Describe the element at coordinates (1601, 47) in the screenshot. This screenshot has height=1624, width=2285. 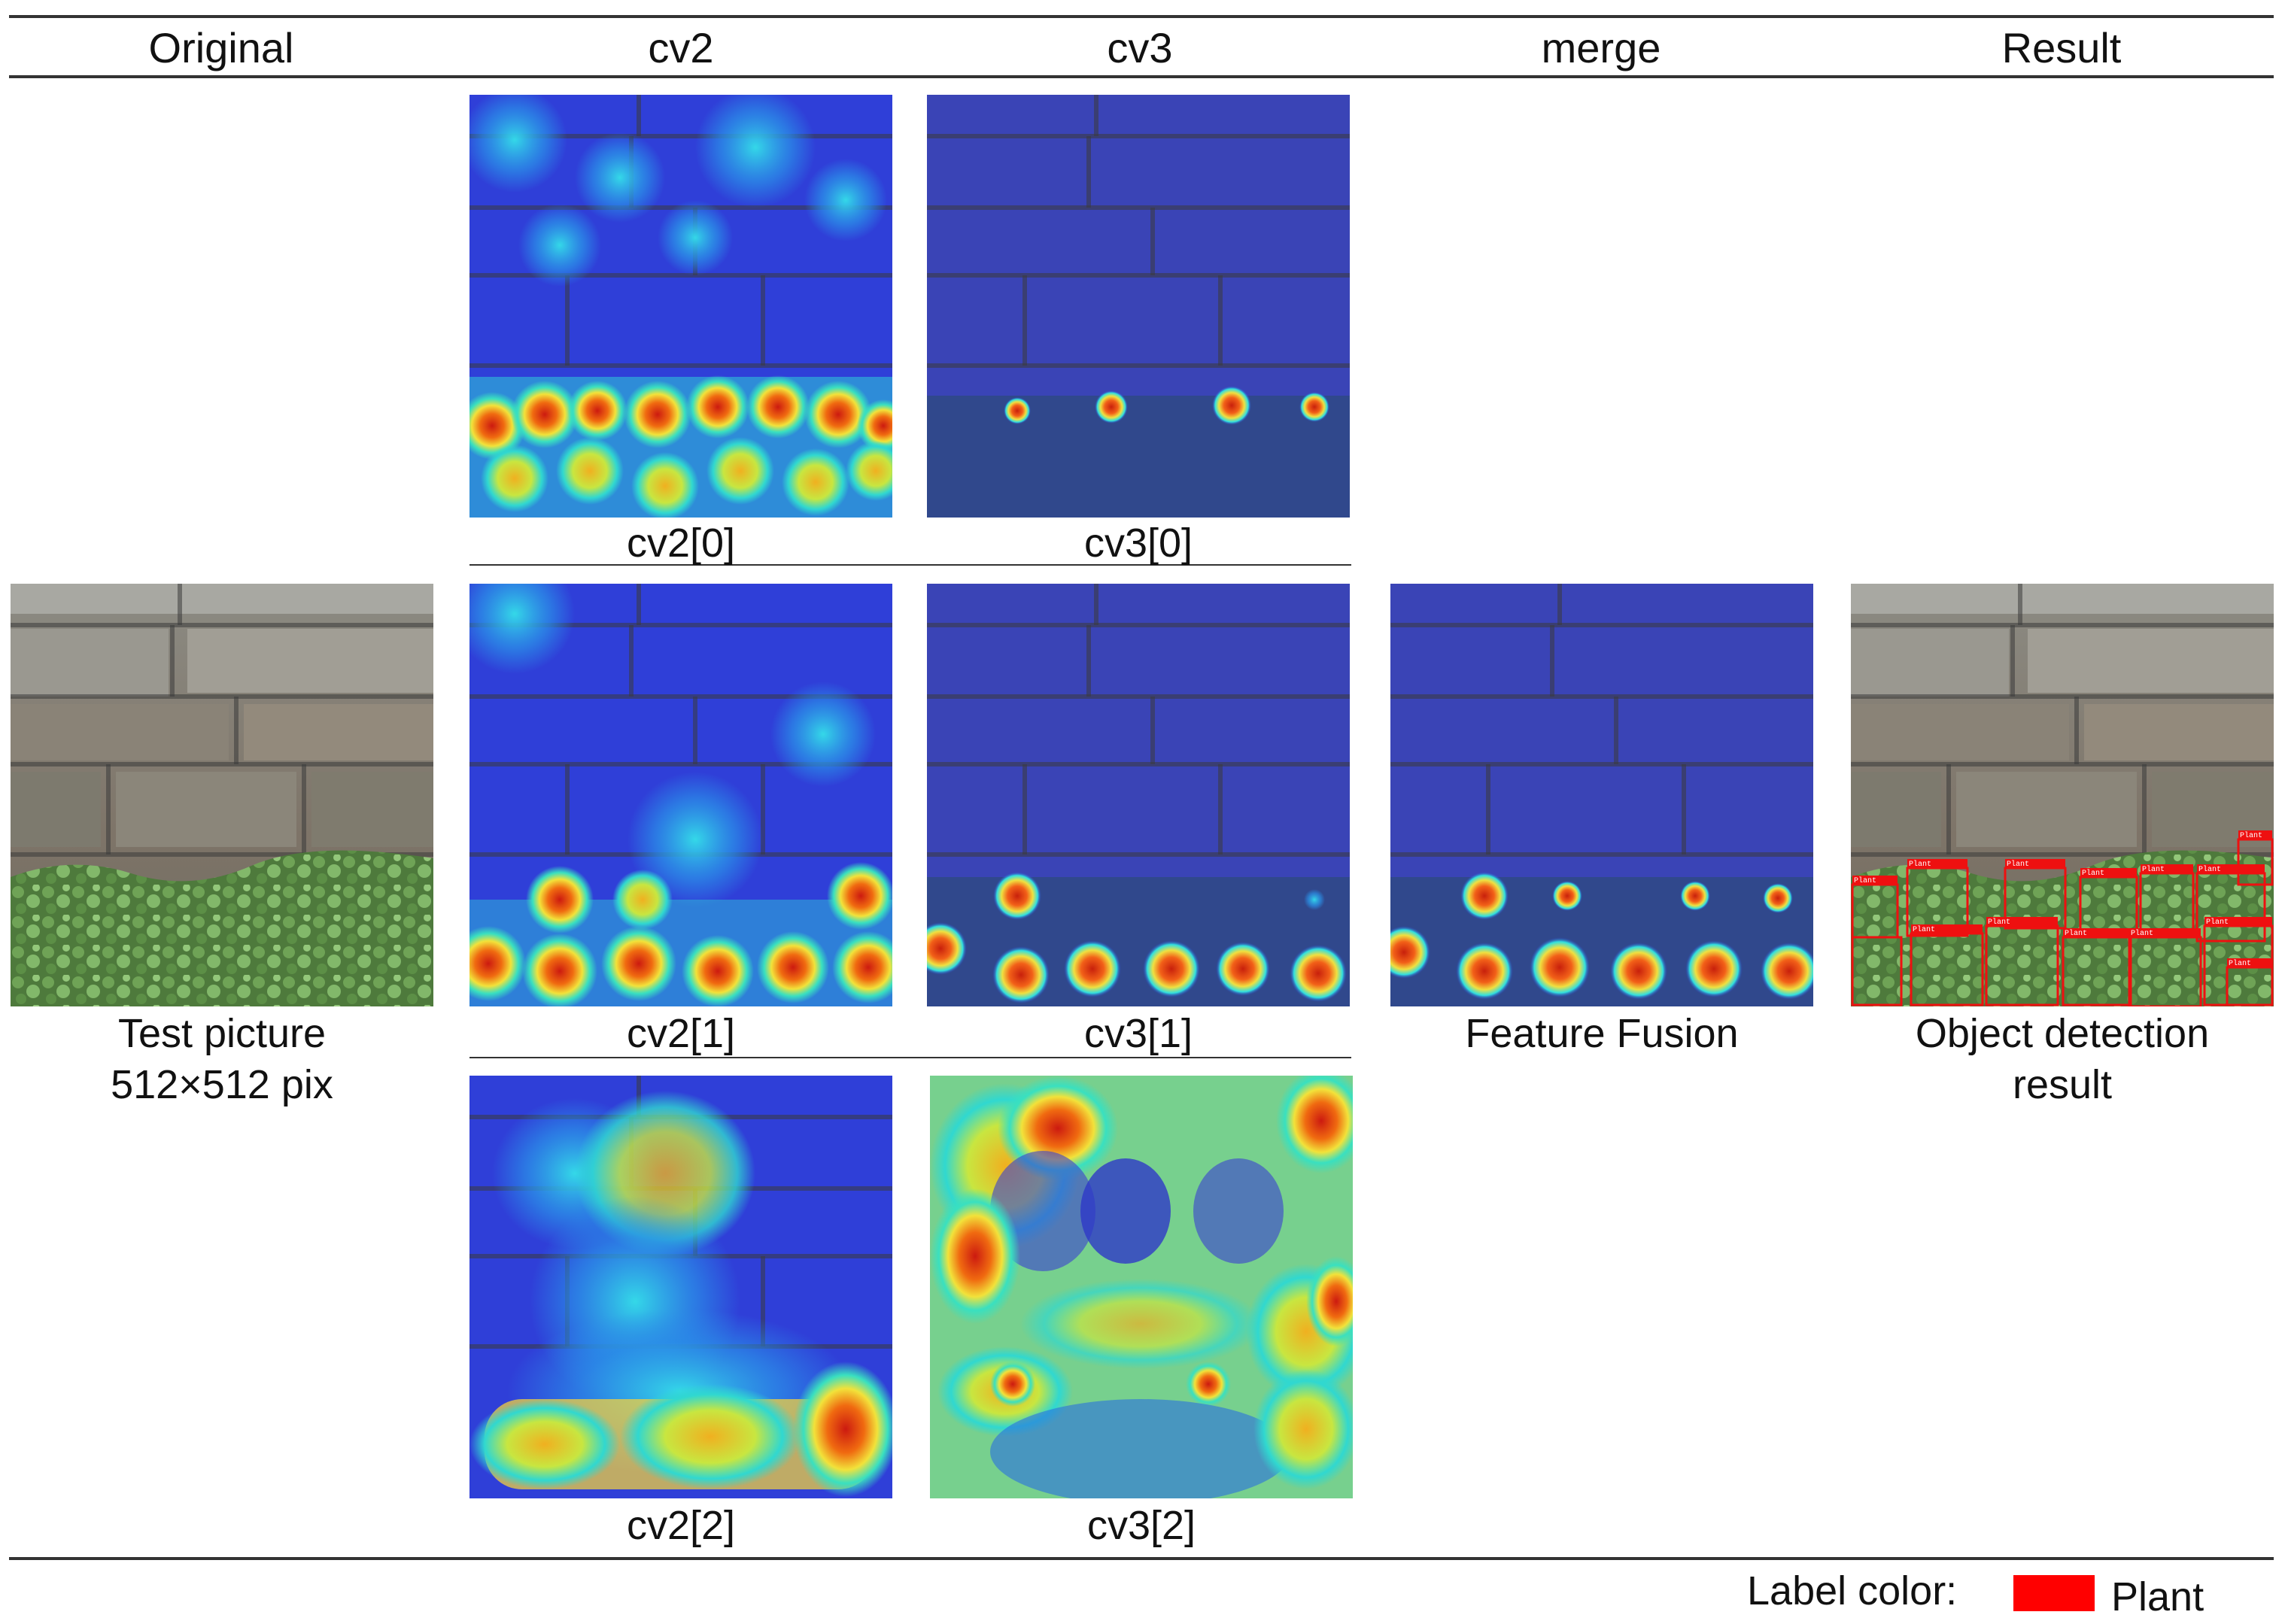
I see `header-merge: merge` at that location.